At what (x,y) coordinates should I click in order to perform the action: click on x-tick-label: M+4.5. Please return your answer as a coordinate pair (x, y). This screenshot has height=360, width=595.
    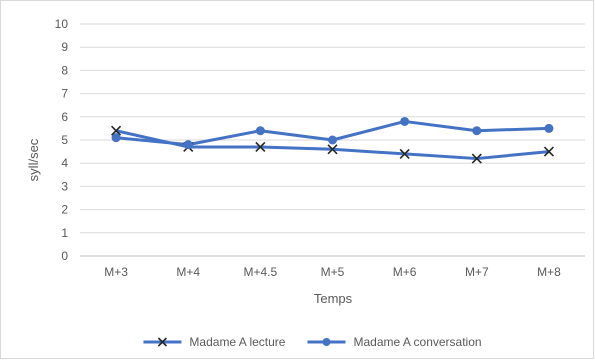
    Looking at the image, I should click on (261, 272).